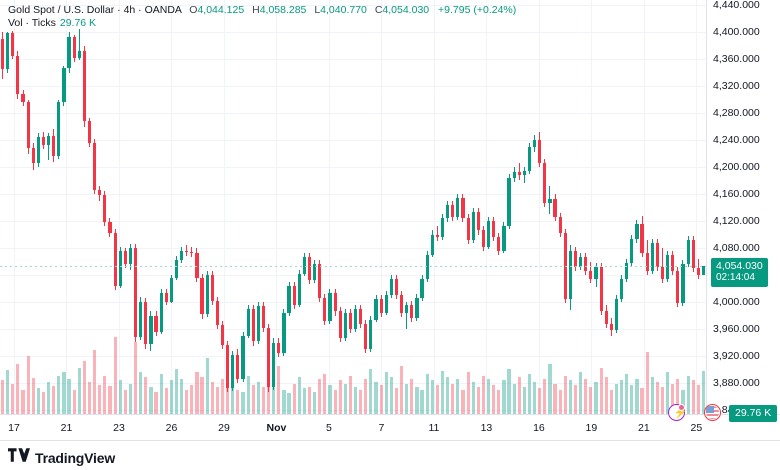 The image size is (780, 470). I want to click on us-flag-icon, so click(712, 412).